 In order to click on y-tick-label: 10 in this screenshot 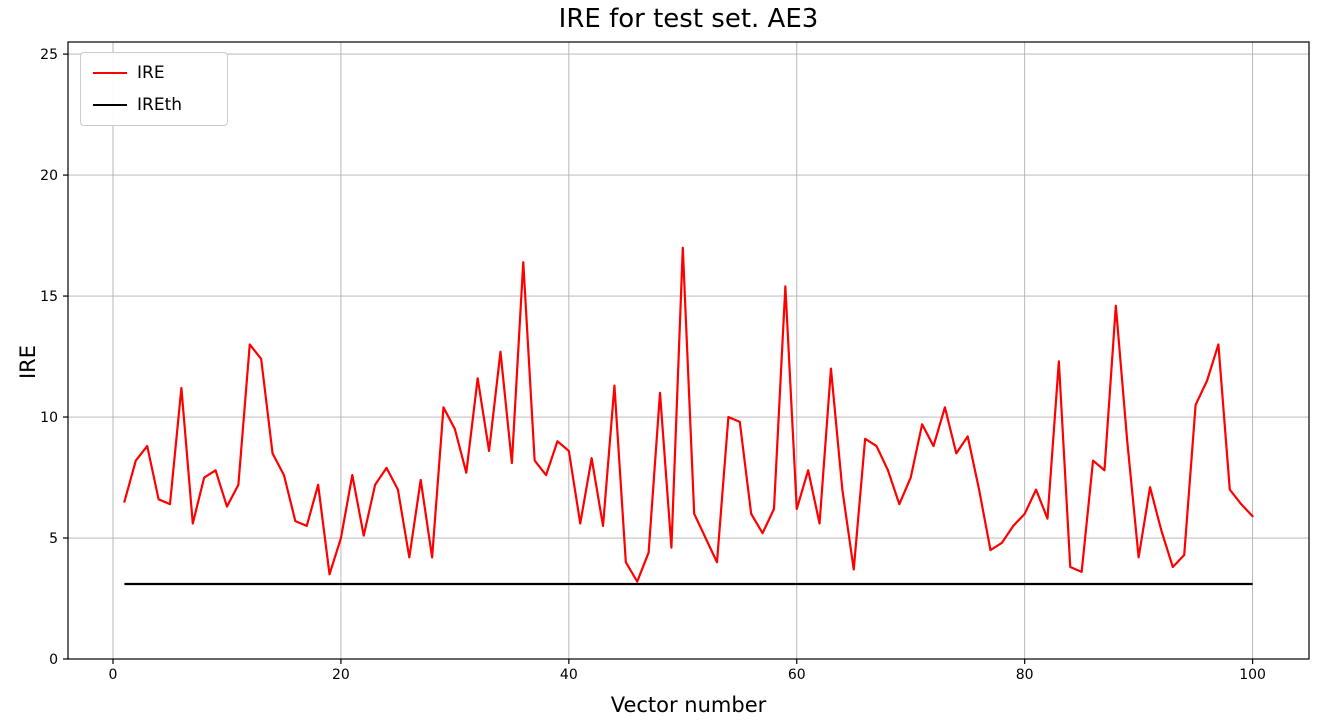, I will do `click(49, 418)`.